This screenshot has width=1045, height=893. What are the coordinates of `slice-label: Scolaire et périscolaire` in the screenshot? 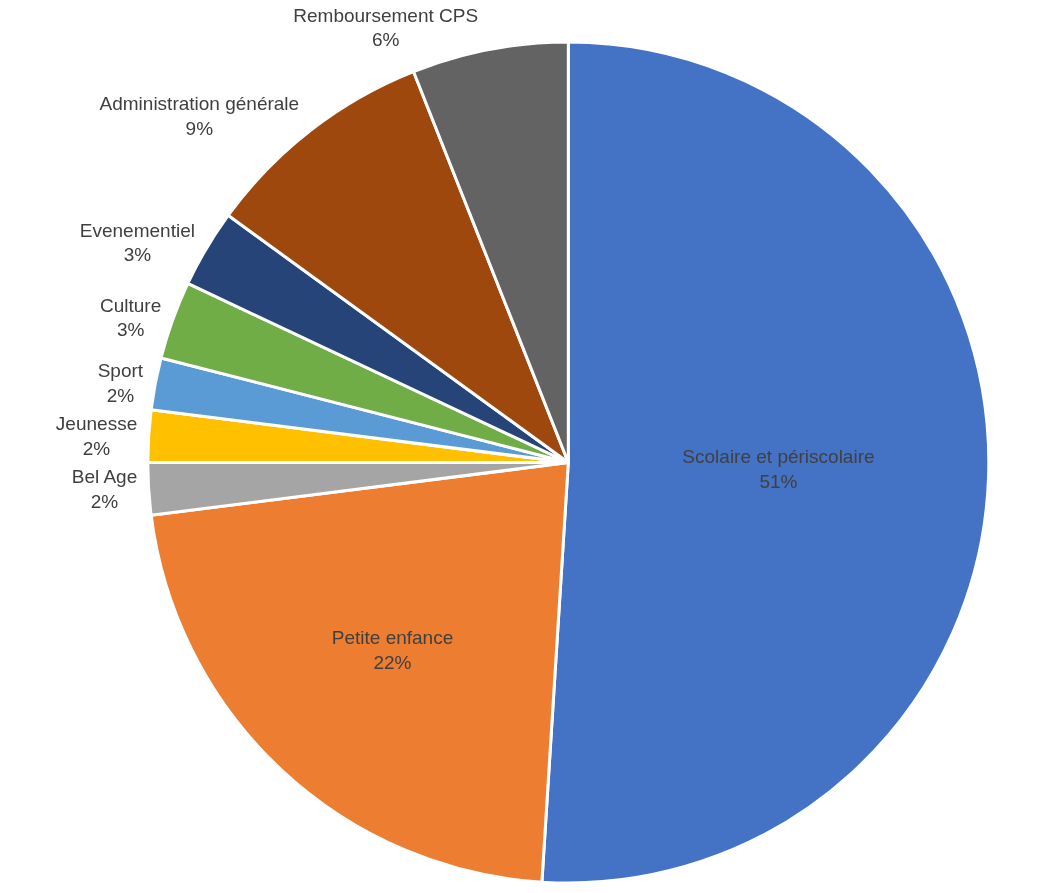 It's located at (778, 457).